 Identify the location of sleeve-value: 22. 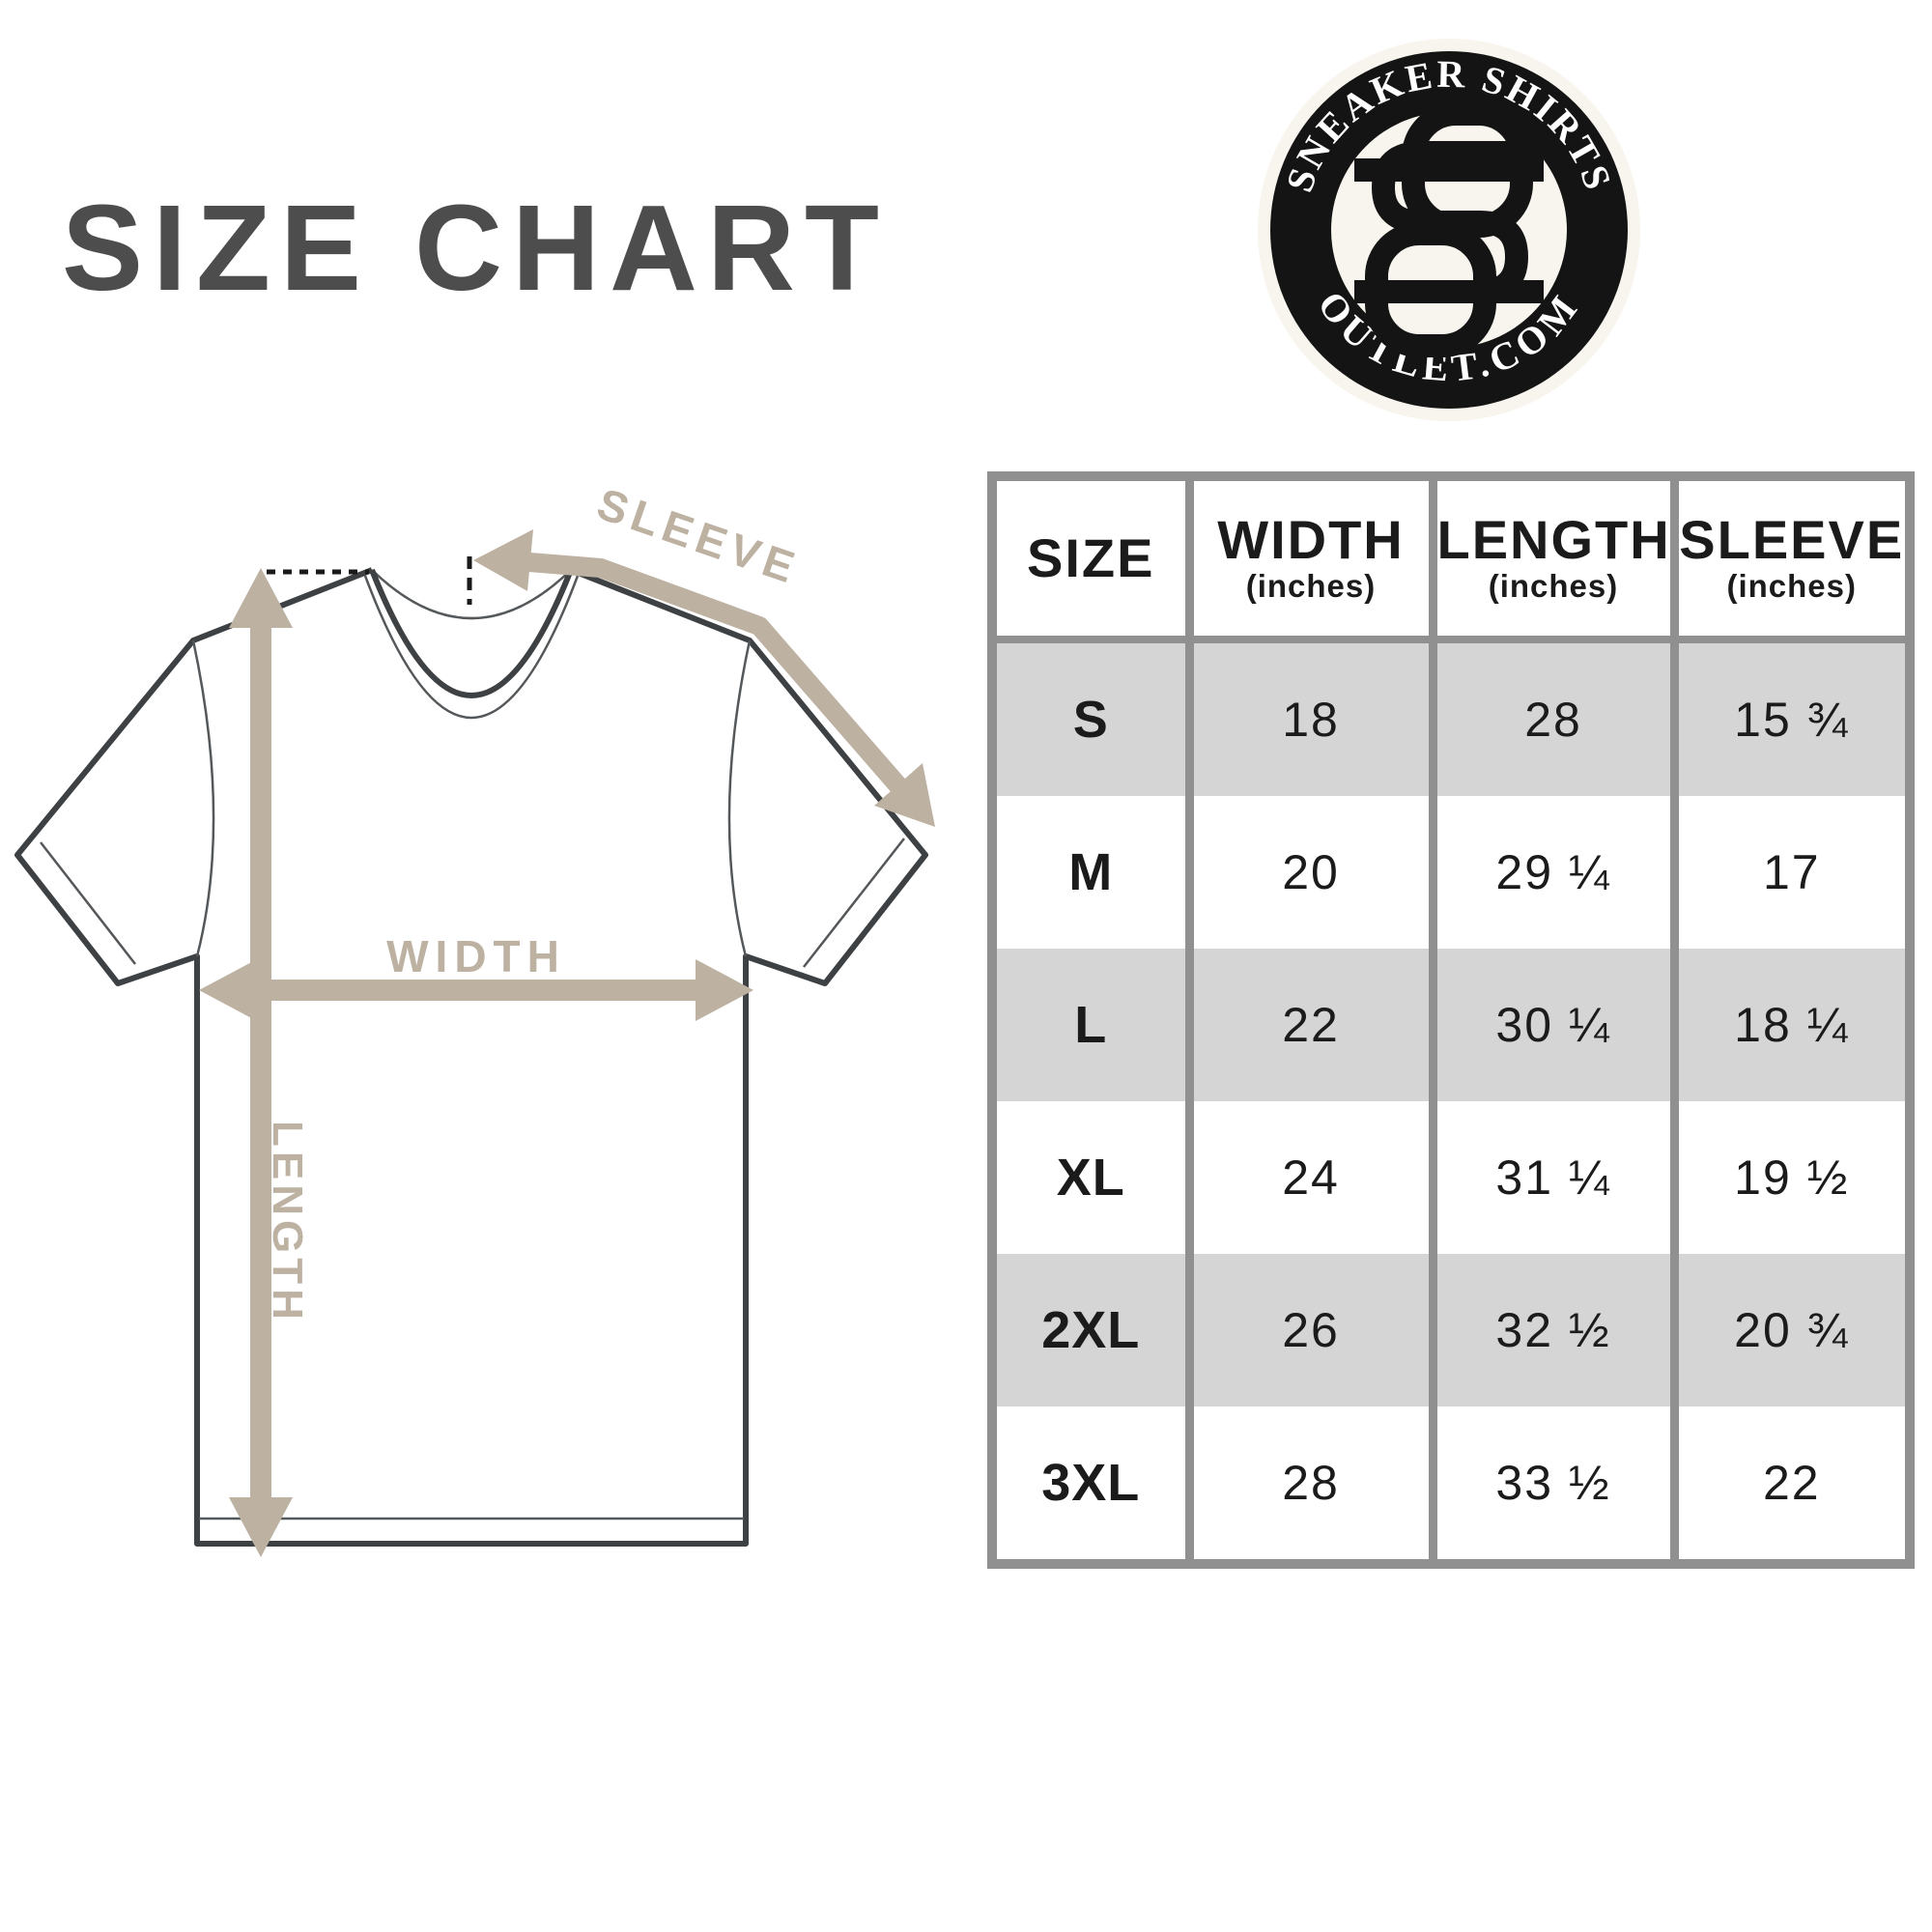
(1789, 1485).